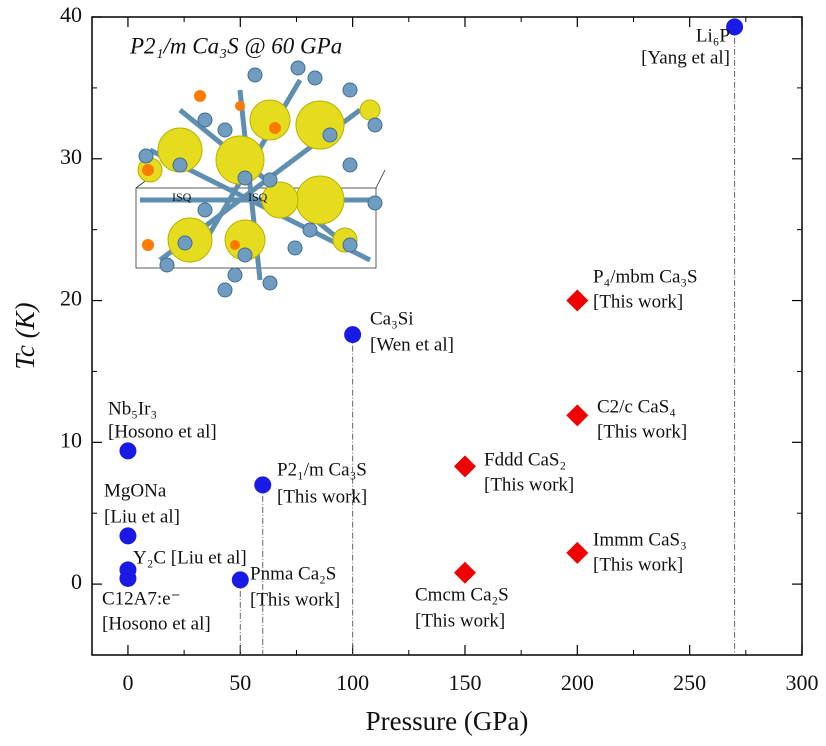 The width and height of the screenshot is (826, 746). I want to click on point-label: C12A7:e⁻, so click(141, 598).